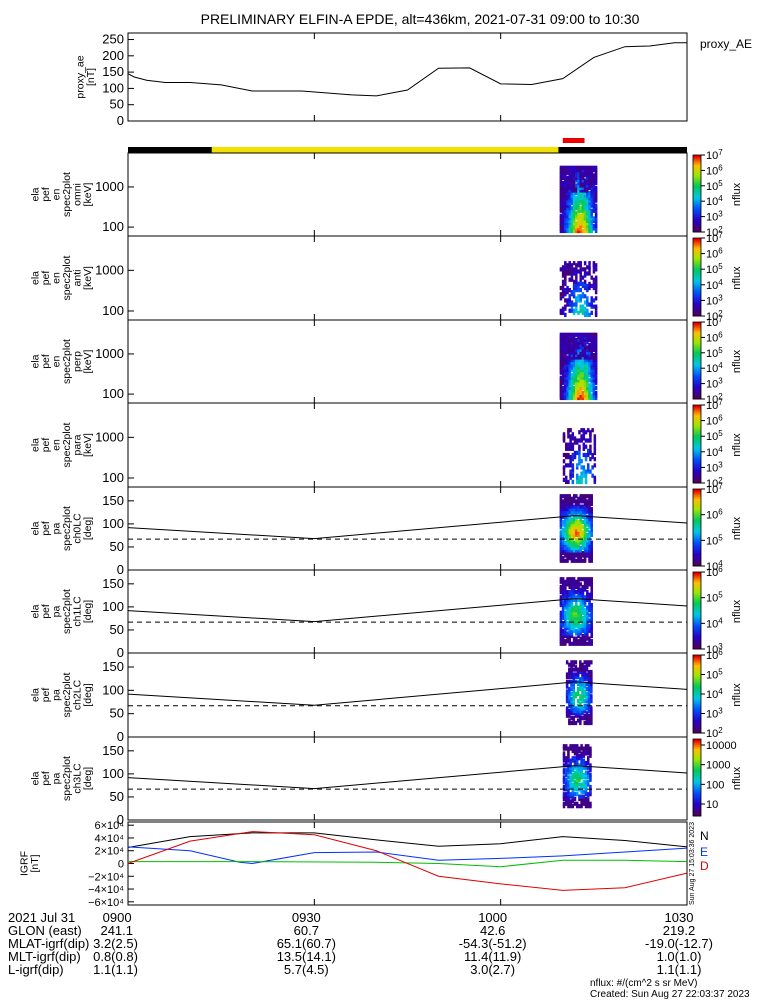 This screenshot has height=1000, width=775. What do you see at coordinates (697, 210) in the screenshot?
I see `panel-omni-colorbar-swatch` at bounding box center [697, 210].